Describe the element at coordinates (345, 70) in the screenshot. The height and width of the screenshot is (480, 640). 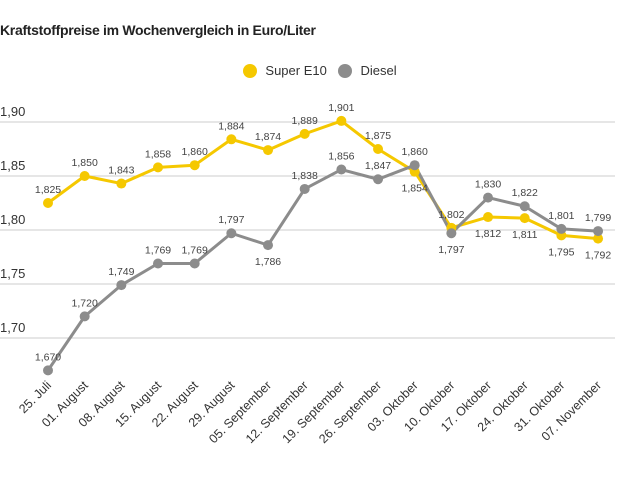
I see `legend-marker-diesel` at that location.